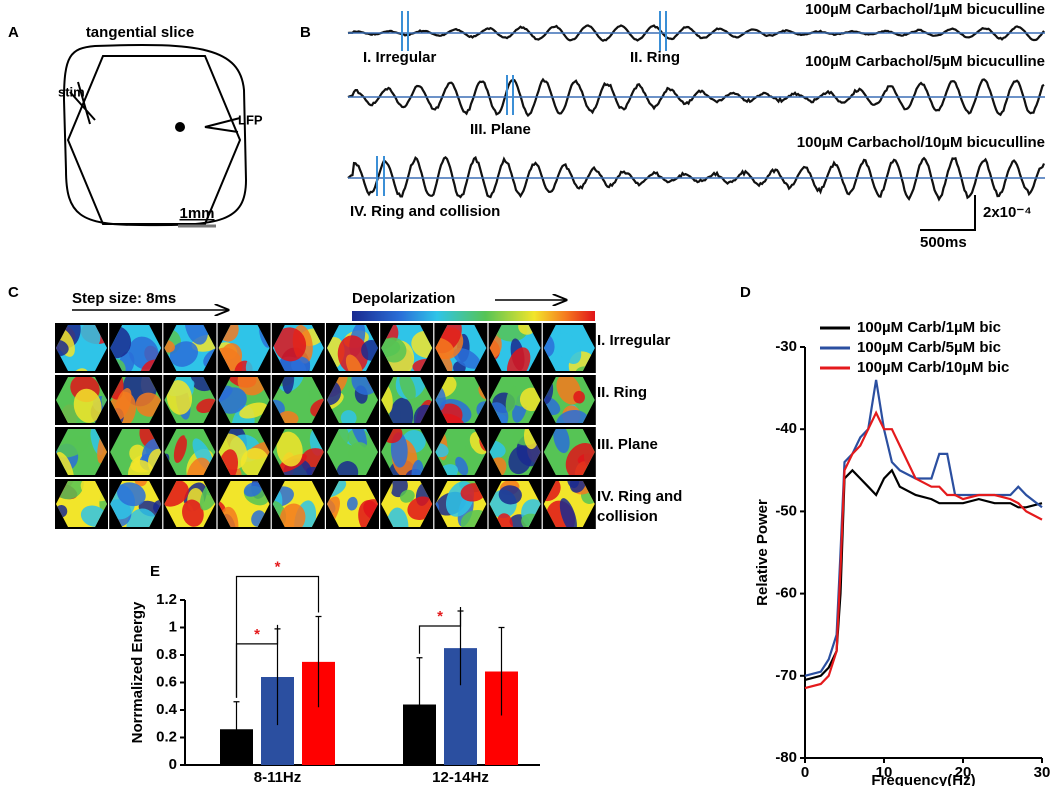  Describe the element at coordinates (1007, 212) in the screenshot. I see `scale-y-label: 2x10⁻⁴` at that location.